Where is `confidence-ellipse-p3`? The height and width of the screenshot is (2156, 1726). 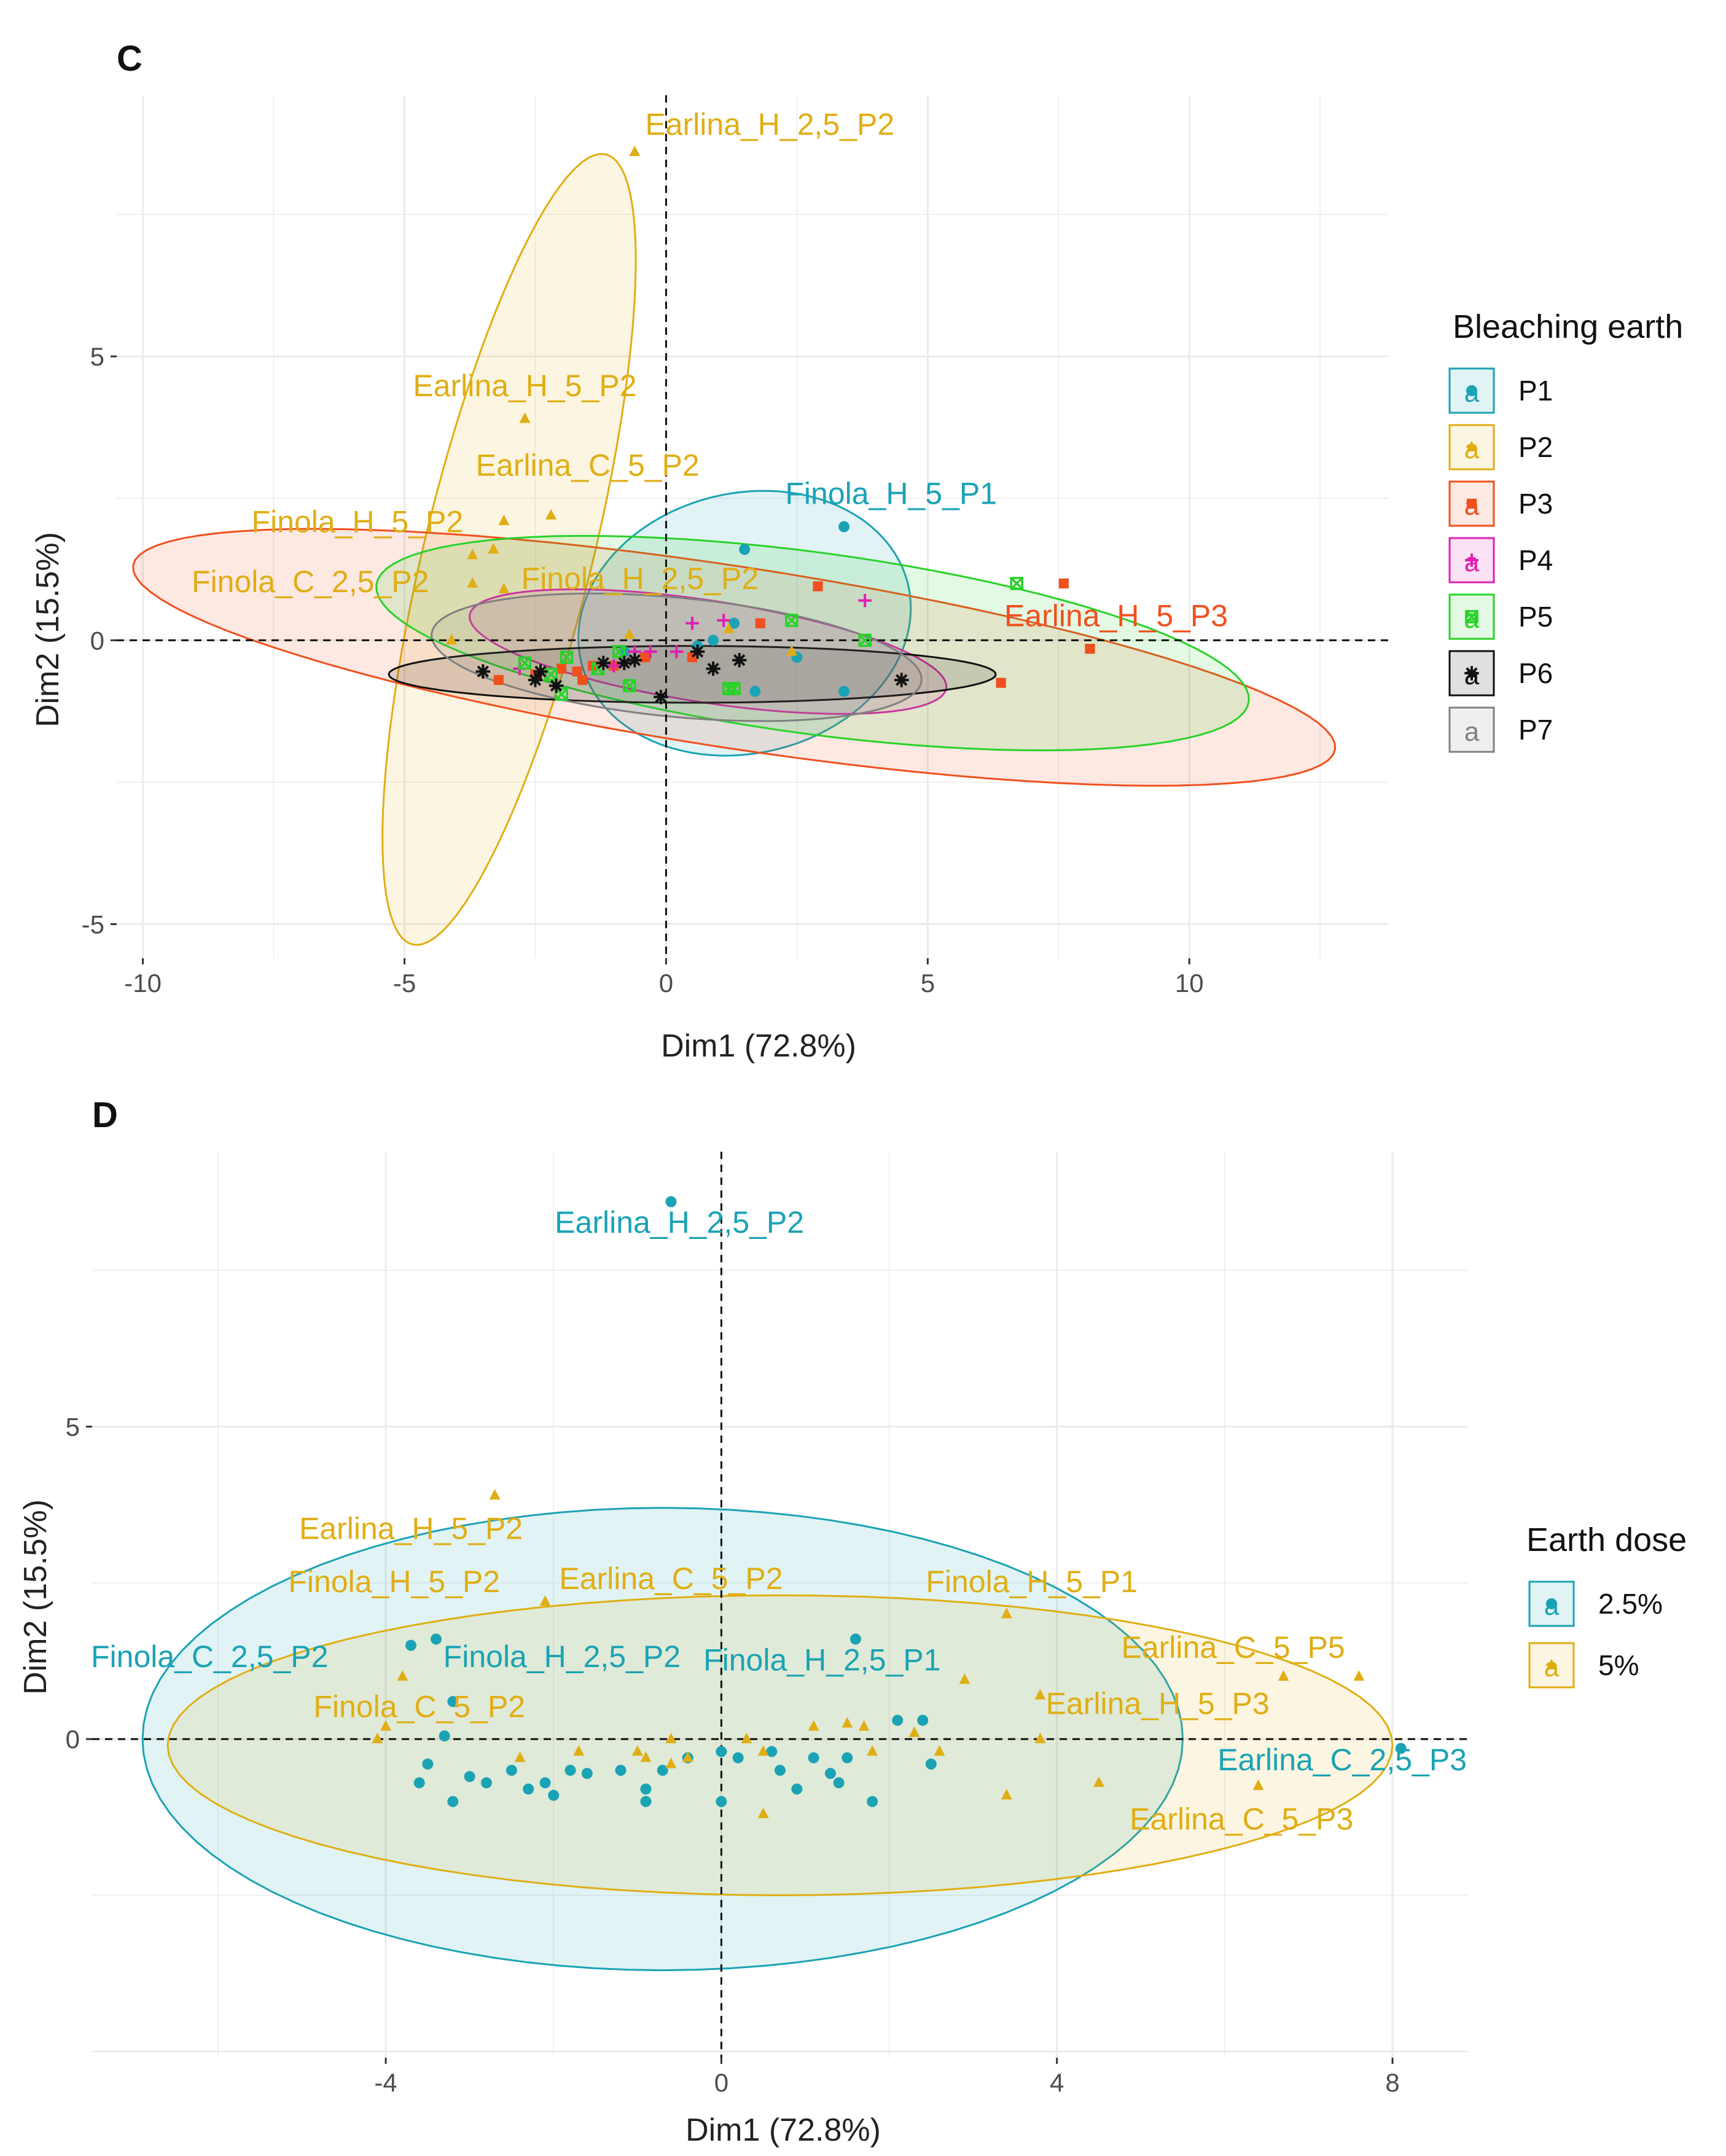 confidence-ellipse-p3 is located at coordinates (734, 657).